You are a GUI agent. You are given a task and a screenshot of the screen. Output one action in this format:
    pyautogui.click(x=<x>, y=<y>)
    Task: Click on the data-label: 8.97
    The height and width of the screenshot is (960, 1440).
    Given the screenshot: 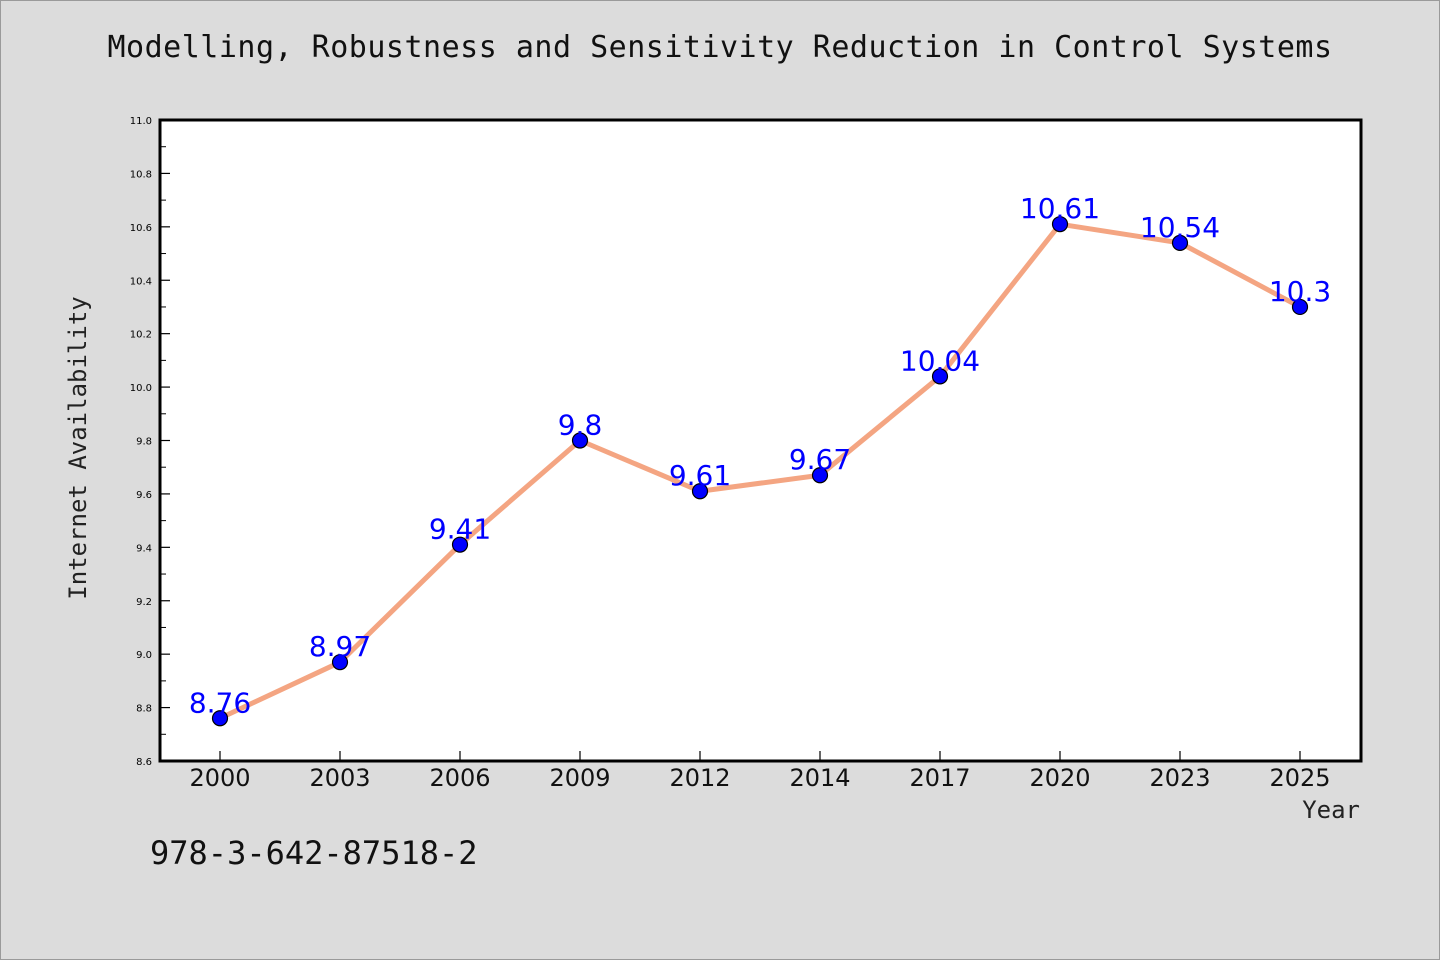 What is the action you would take?
    pyautogui.click(x=340, y=646)
    